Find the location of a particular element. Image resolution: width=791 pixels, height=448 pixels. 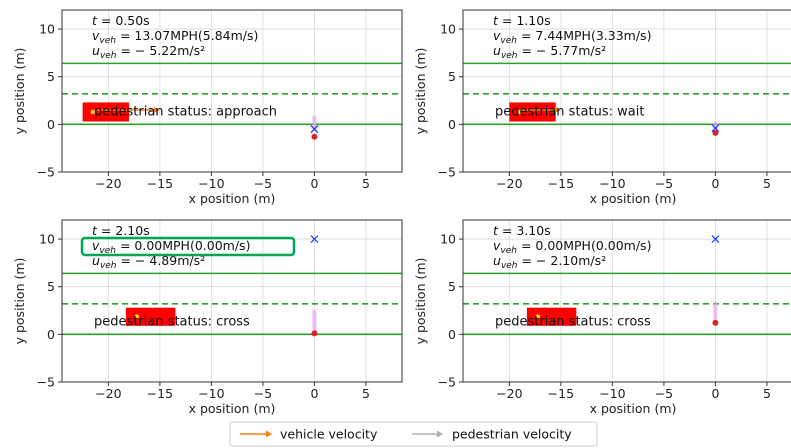

legend-pedestrian-velocity-arrowhead is located at coordinates (440, 434).